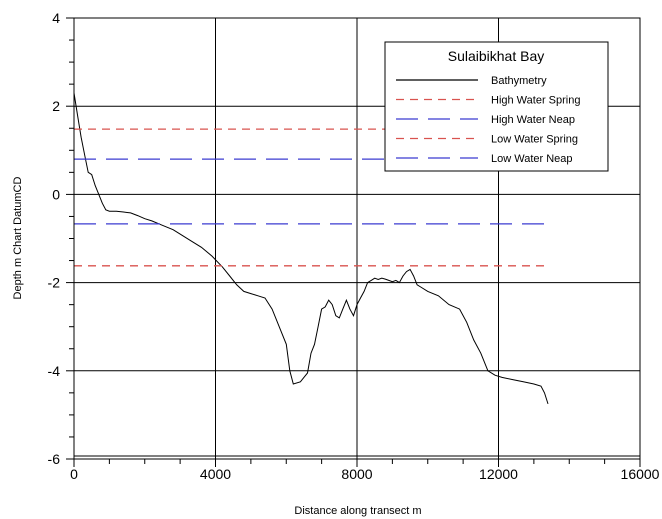 This screenshot has height=519, width=662. I want to click on y-axis-title: Depth m Chart DatumCD, so click(18, 238).